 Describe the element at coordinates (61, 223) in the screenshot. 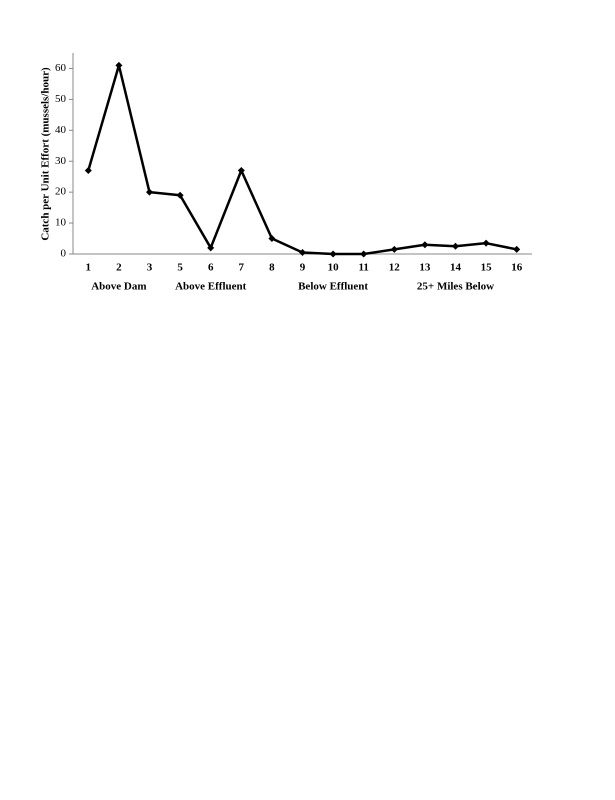

I see `y-tick-label: 10` at that location.